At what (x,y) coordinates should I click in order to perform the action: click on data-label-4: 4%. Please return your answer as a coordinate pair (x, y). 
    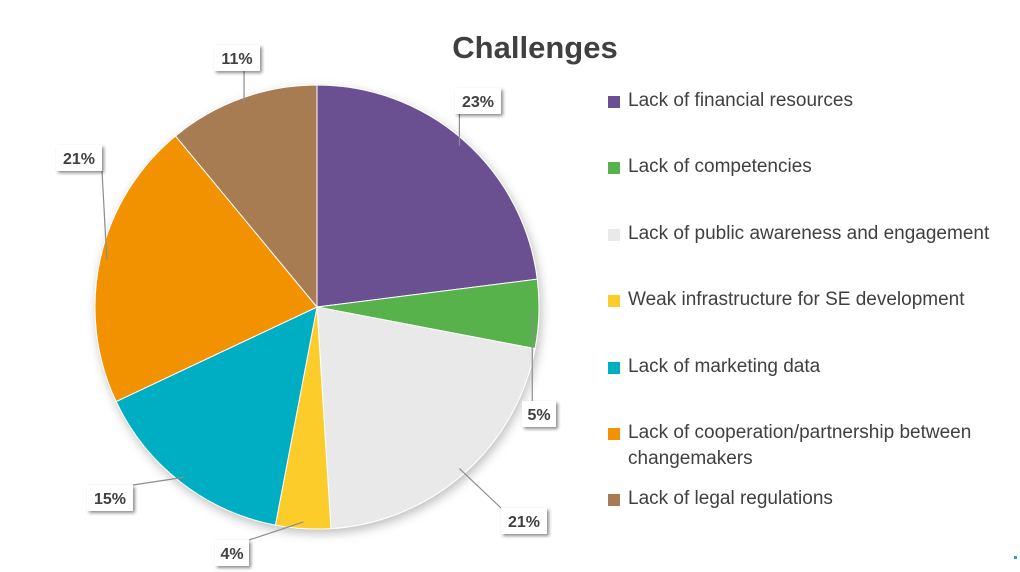
    Looking at the image, I should click on (231, 554).